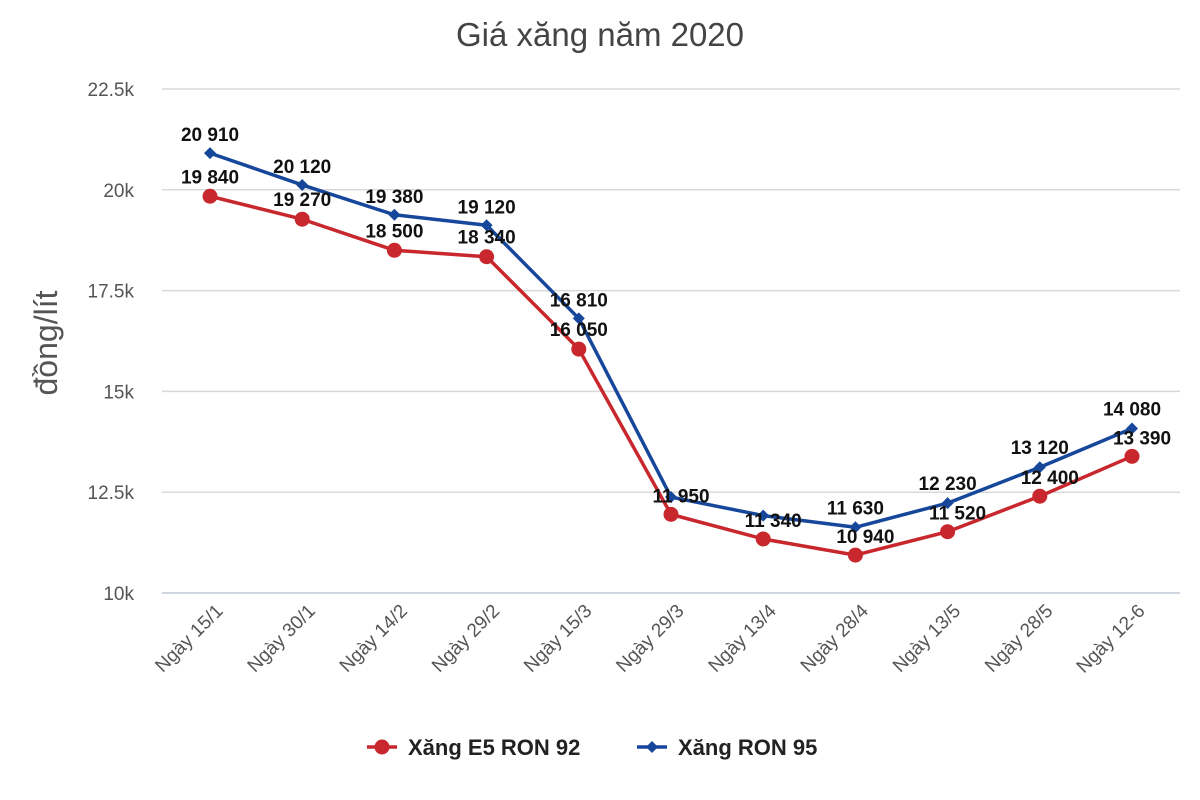 Image resolution: width=1200 pixels, height=800 pixels. What do you see at coordinates (1132, 409) in the screenshot?
I see `data-label: 14 080` at bounding box center [1132, 409].